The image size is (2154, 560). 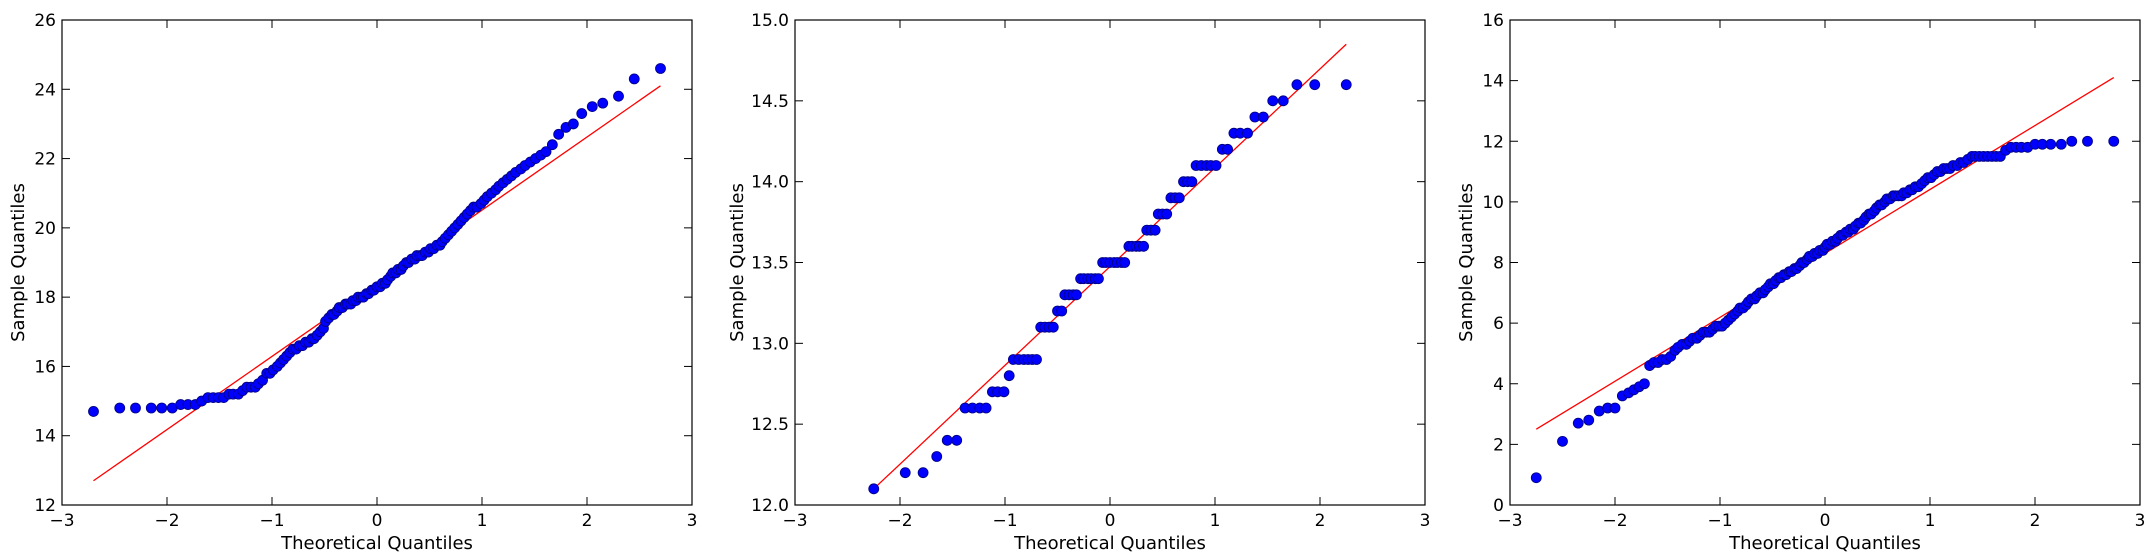 I want to click on y-tick-label: 6, so click(x=1498, y=324).